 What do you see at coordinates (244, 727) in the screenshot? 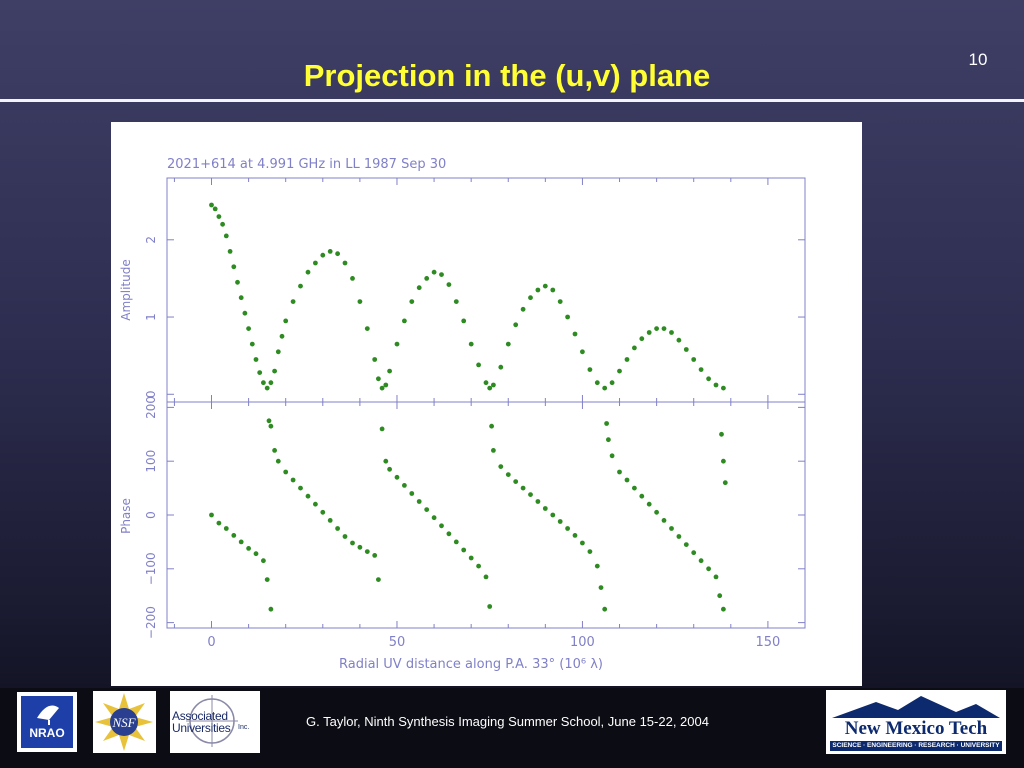
I see `au-logo-line3: Inc.` at bounding box center [244, 727].